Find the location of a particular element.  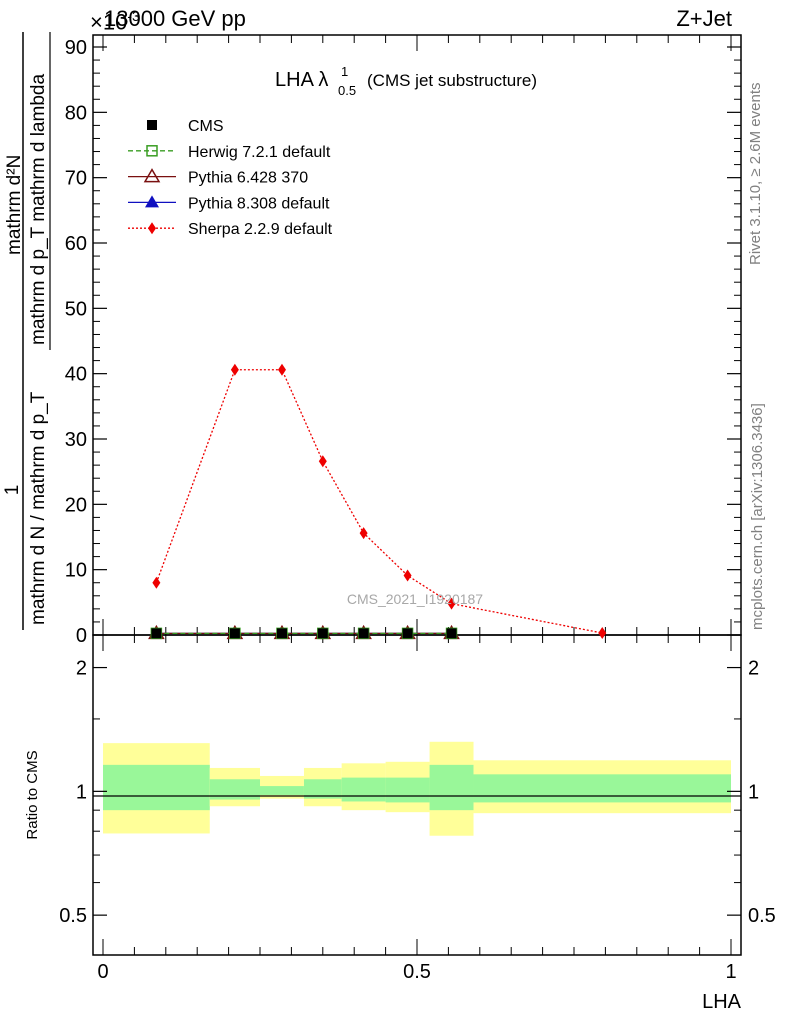

ratio-bands is located at coordinates (417, 788).